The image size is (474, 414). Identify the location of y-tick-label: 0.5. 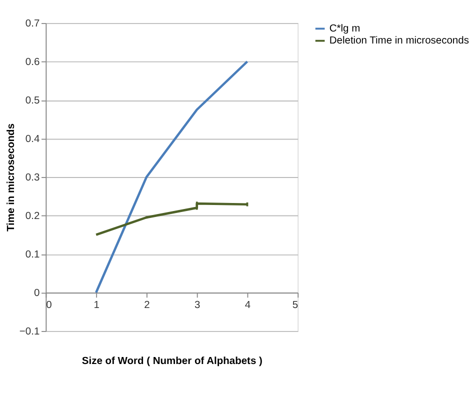
(32, 100).